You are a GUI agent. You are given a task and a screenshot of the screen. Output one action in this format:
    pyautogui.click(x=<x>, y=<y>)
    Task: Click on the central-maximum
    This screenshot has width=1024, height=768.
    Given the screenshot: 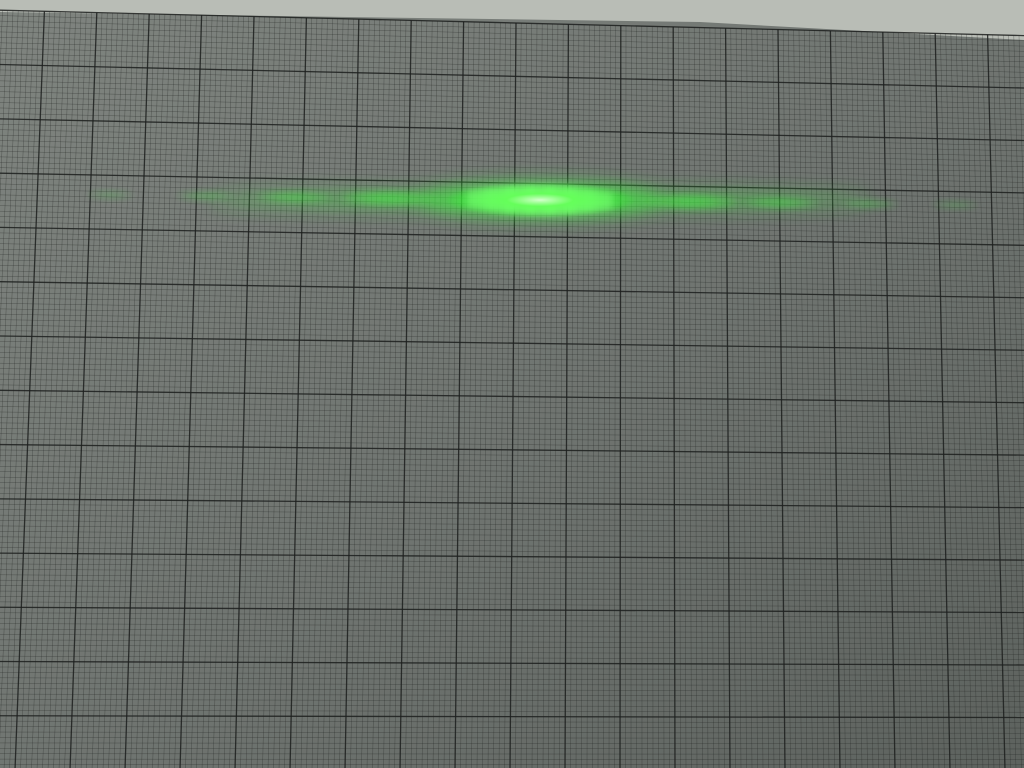 What is the action you would take?
    pyautogui.click(x=540, y=200)
    